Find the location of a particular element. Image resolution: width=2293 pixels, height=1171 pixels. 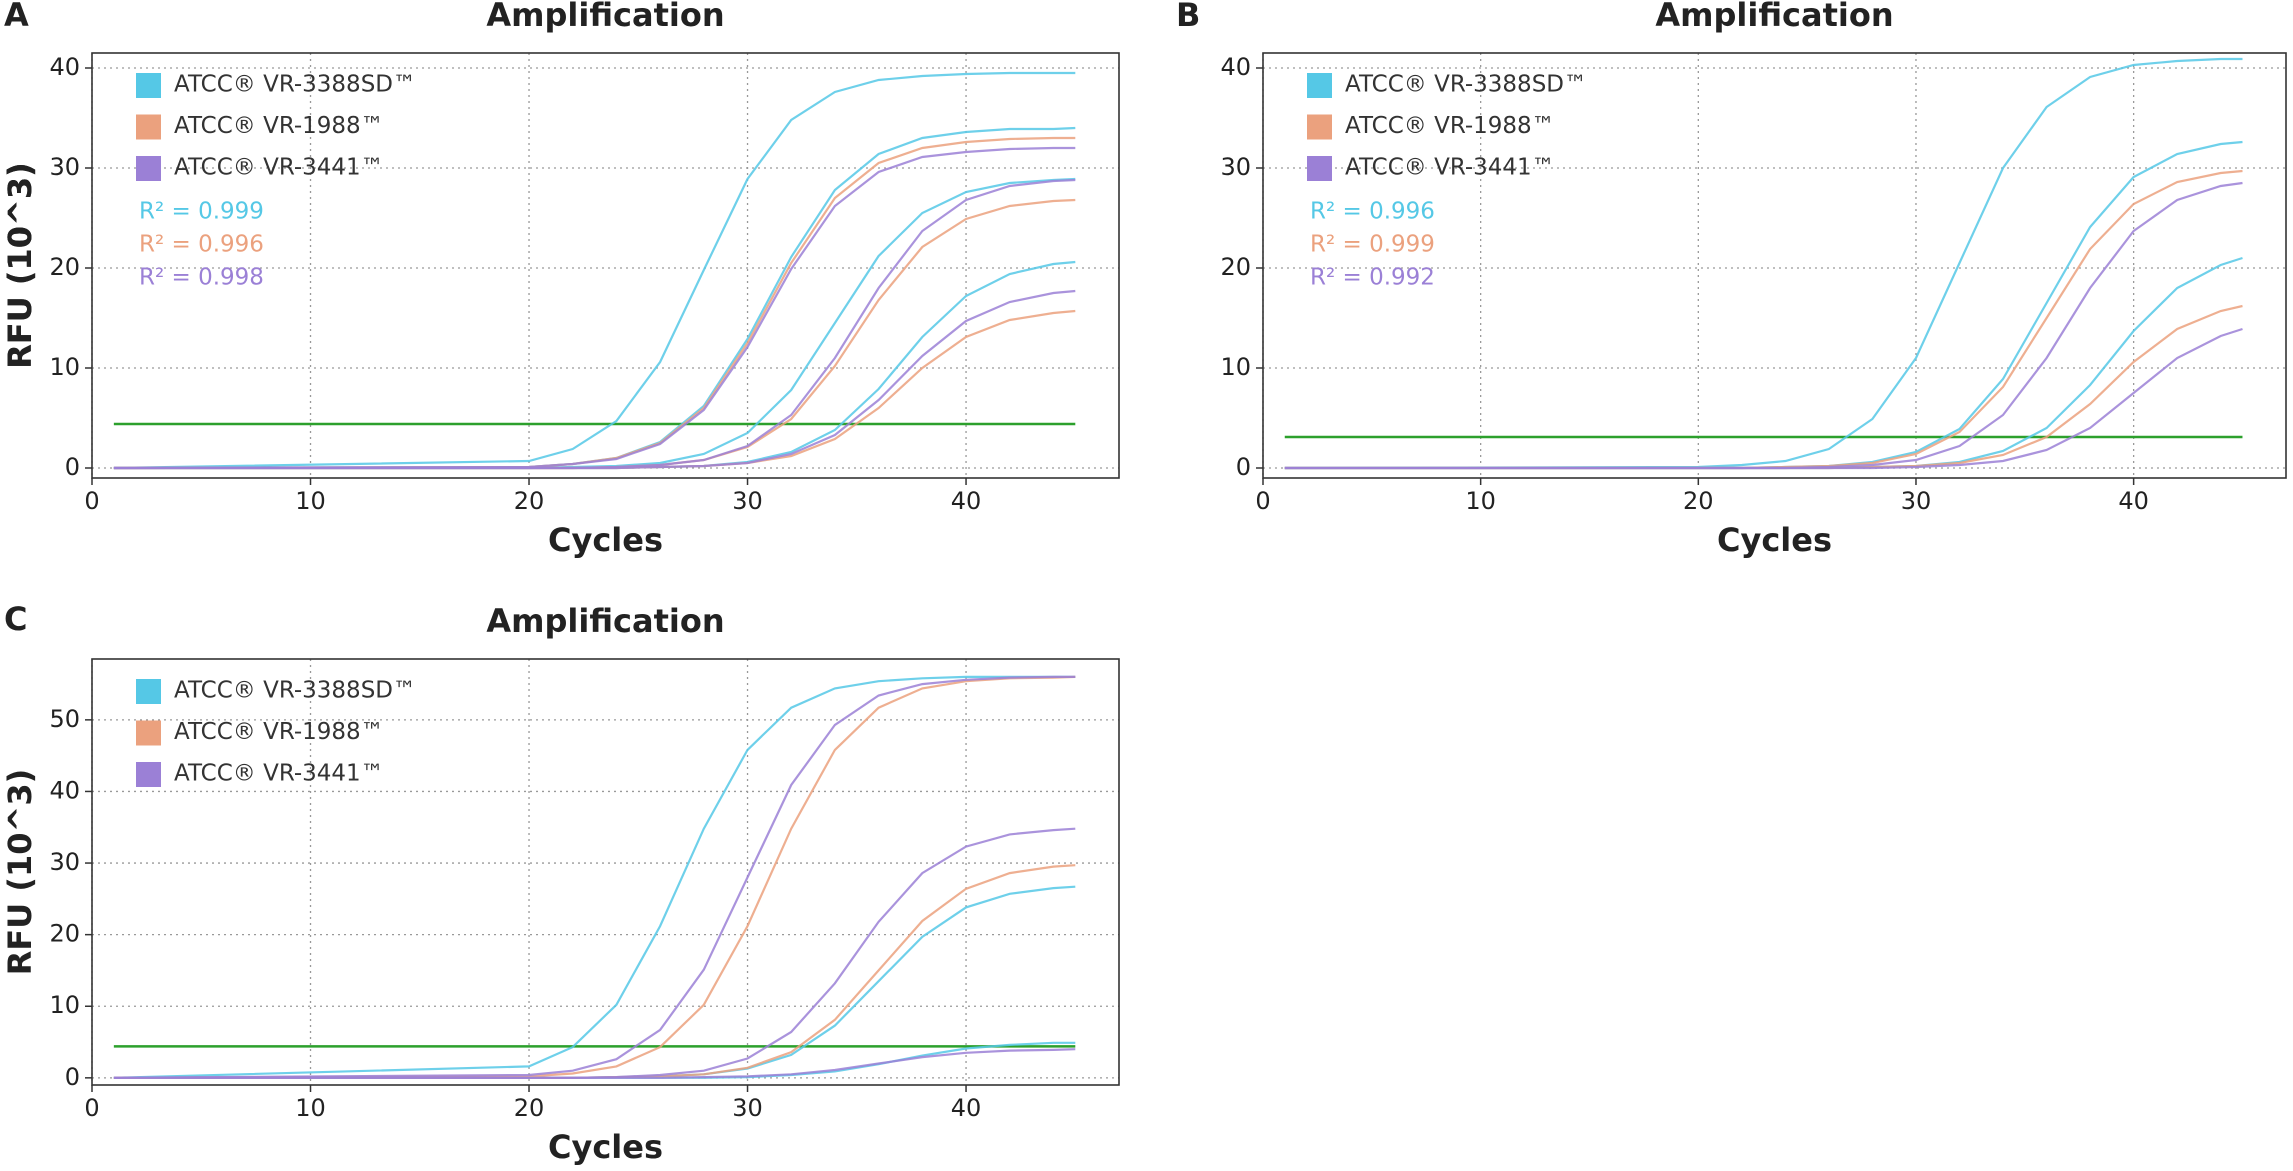

r-squared: R² = 0.998 is located at coordinates (201, 278).